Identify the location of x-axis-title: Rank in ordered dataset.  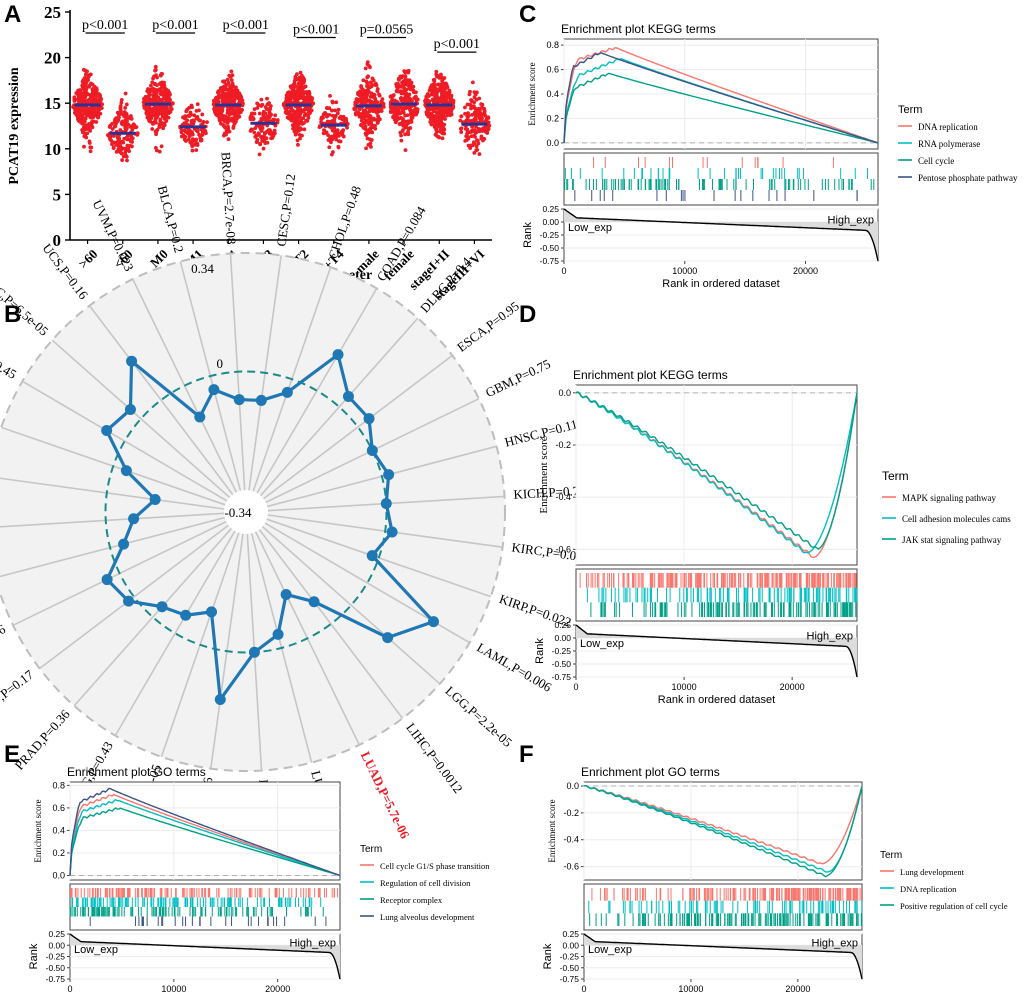
(720, 284).